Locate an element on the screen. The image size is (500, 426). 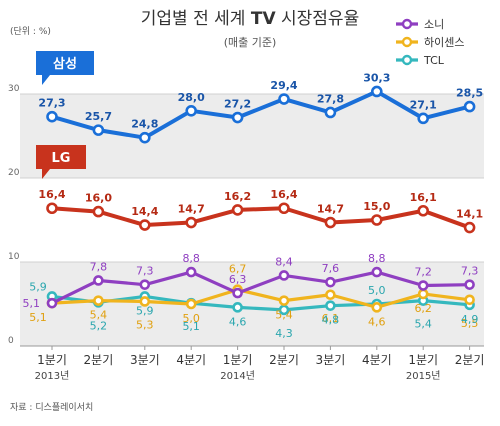
data-label: 5,5 is located at coordinates (470, 323).